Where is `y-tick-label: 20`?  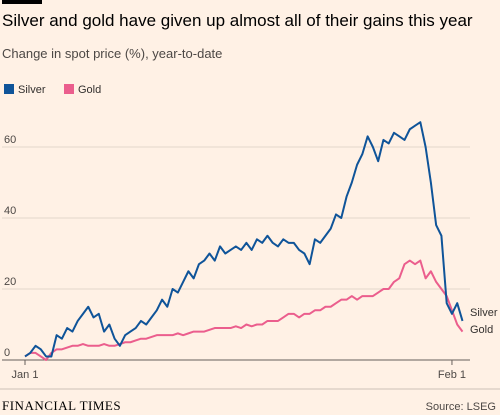
y-tick-label: 20 is located at coordinates (10, 282).